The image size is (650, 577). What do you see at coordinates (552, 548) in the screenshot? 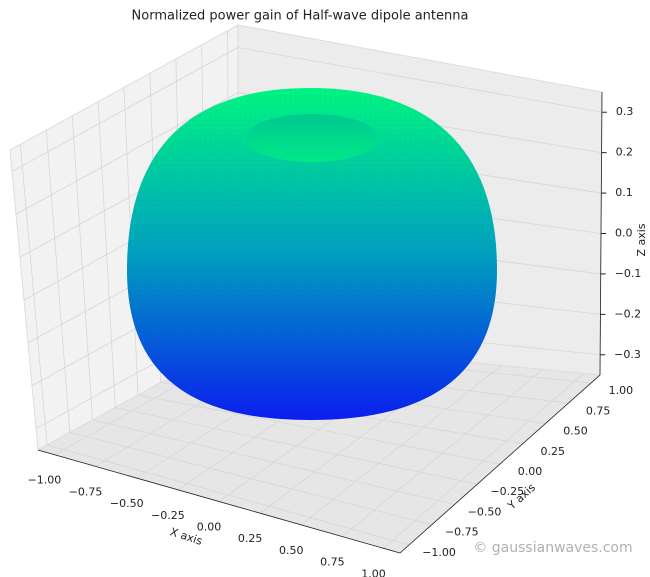
I see `watermark: © gaussianwaves.com` at bounding box center [552, 548].